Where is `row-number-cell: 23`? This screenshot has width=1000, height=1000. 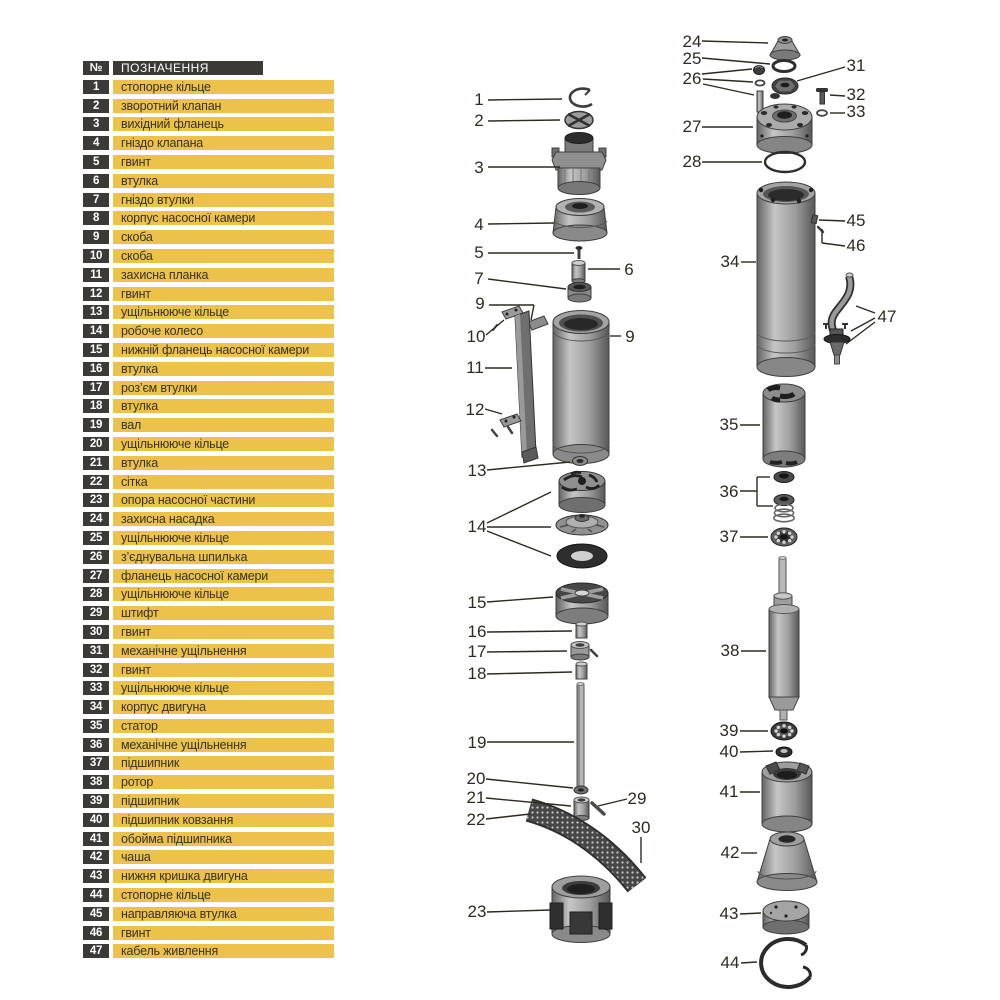 row-number-cell: 23 is located at coordinates (96, 500).